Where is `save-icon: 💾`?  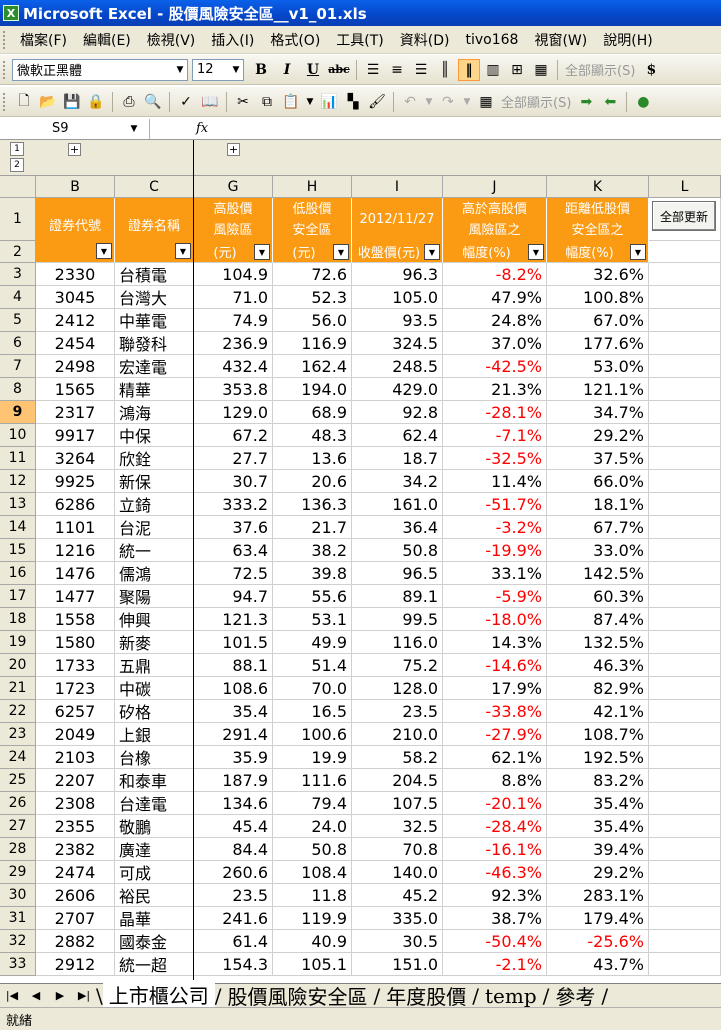
save-icon: 💾 is located at coordinates (72, 101).